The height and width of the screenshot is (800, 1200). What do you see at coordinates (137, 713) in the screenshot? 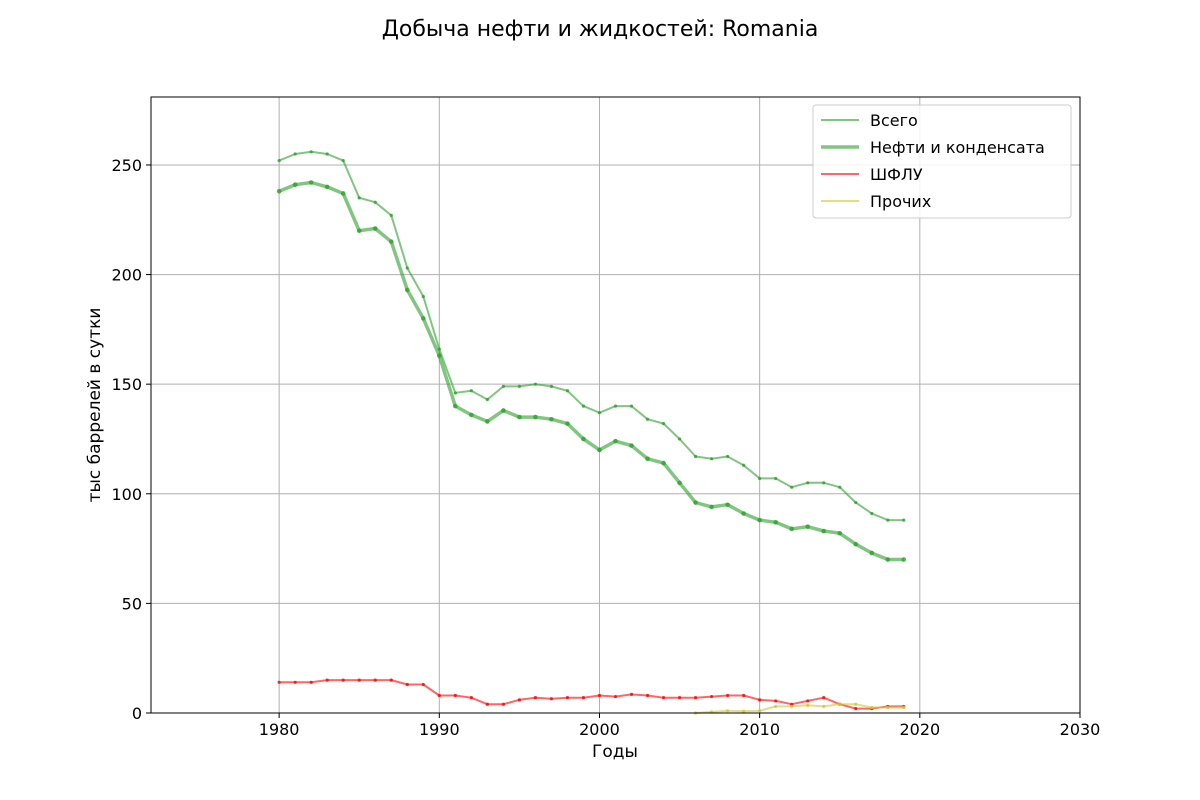
I see `y-tick-label: 0` at bounding box center [137, 713].